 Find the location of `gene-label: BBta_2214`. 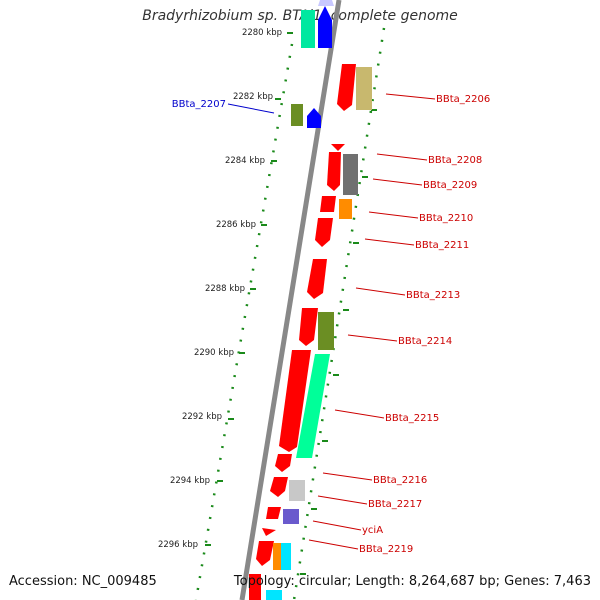

gene-label: BBta_2214 is located at coordinates (425, 341).